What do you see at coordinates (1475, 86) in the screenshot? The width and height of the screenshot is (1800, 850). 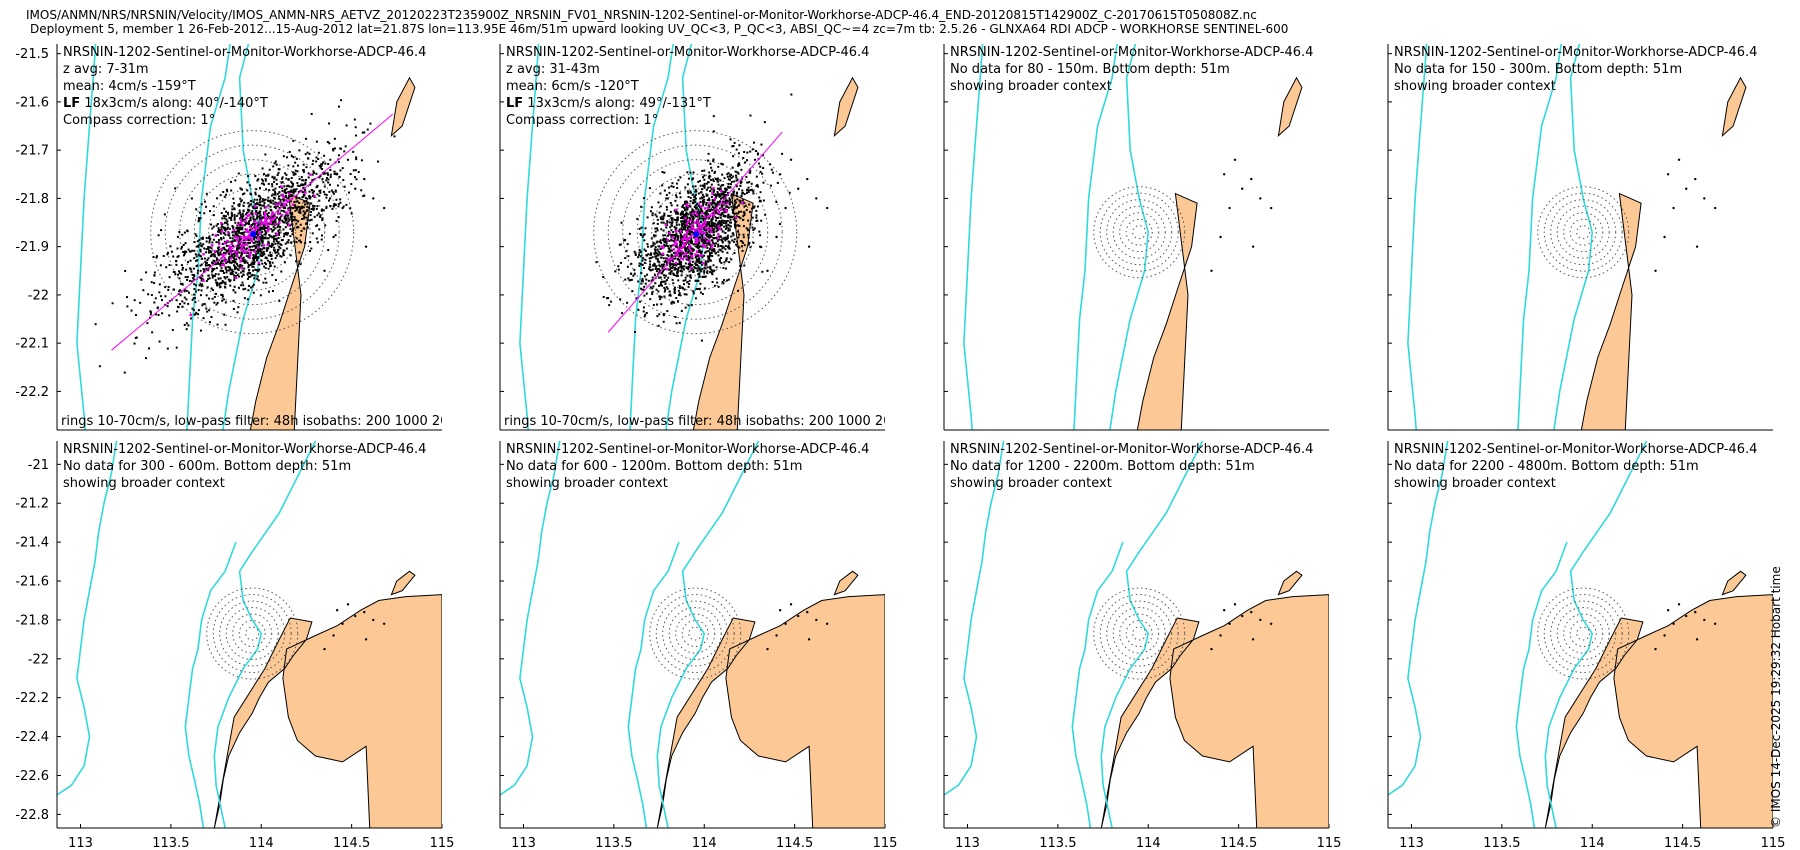 I see `panel-annotation-line-2: showing broader context` at bounding box center [1475, 86].